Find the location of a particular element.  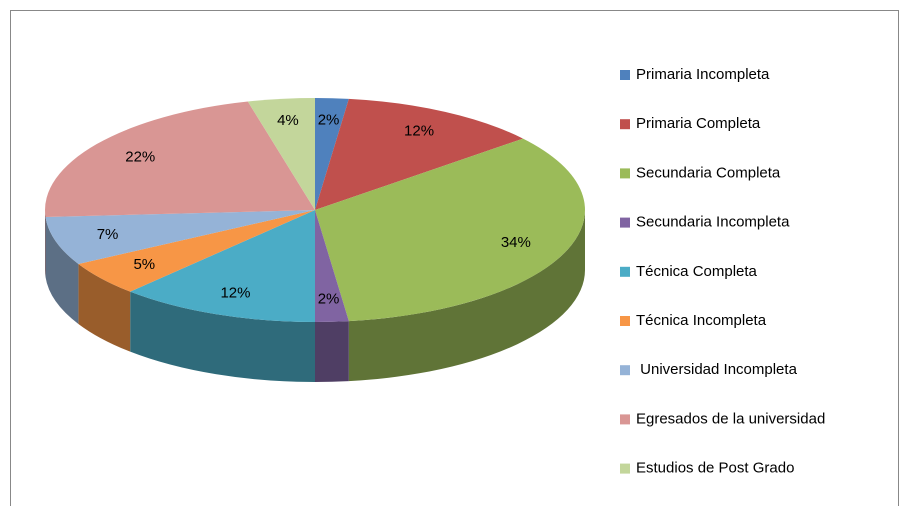

legend-label: Universidad Incompleta is located at coordinates (717, 369).